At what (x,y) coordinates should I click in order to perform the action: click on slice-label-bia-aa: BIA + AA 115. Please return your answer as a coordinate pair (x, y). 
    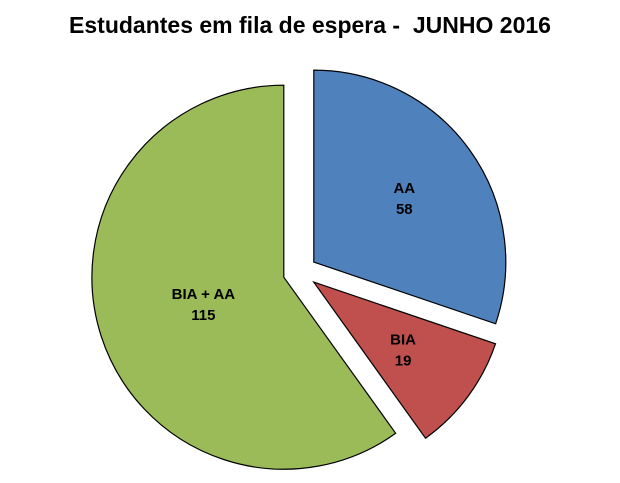
    Looking at the image, I should click on (204, 305).